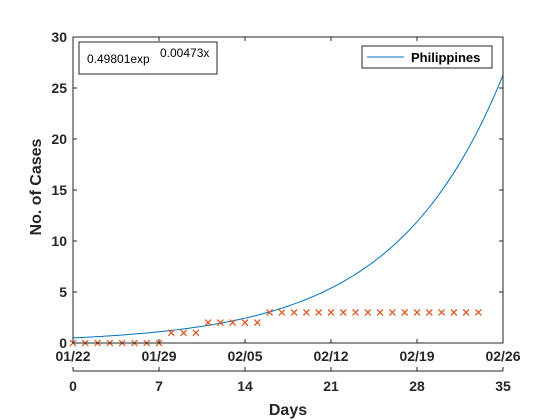 The height and width of the screenshot is (420, 560). I want to click on date-tick-label-4: 02/19, so click(416, 356).